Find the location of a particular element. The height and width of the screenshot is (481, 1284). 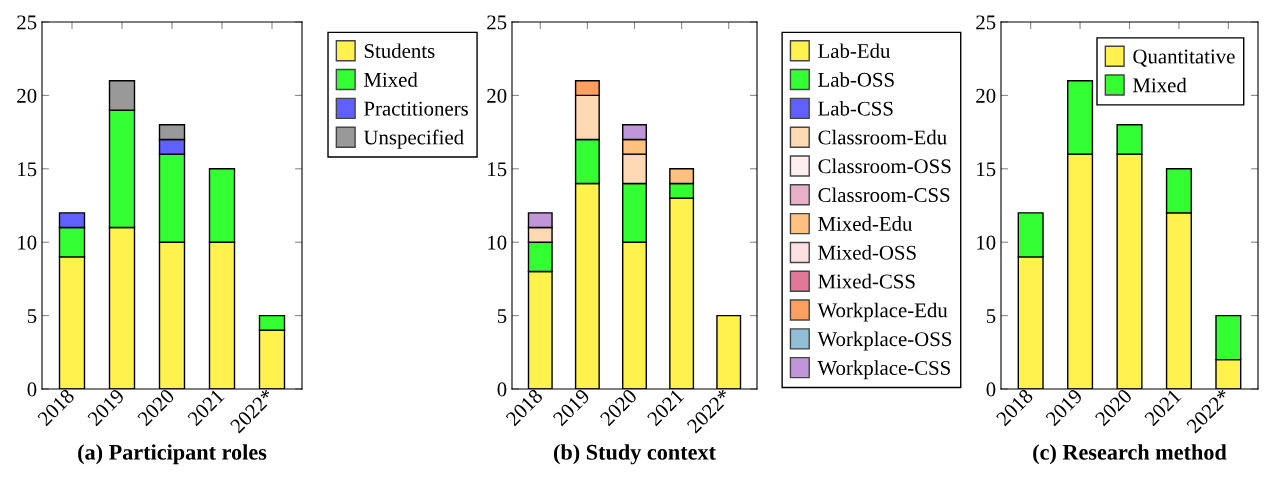

legend-label: Quantitative is located at coordinates (1184, 58).